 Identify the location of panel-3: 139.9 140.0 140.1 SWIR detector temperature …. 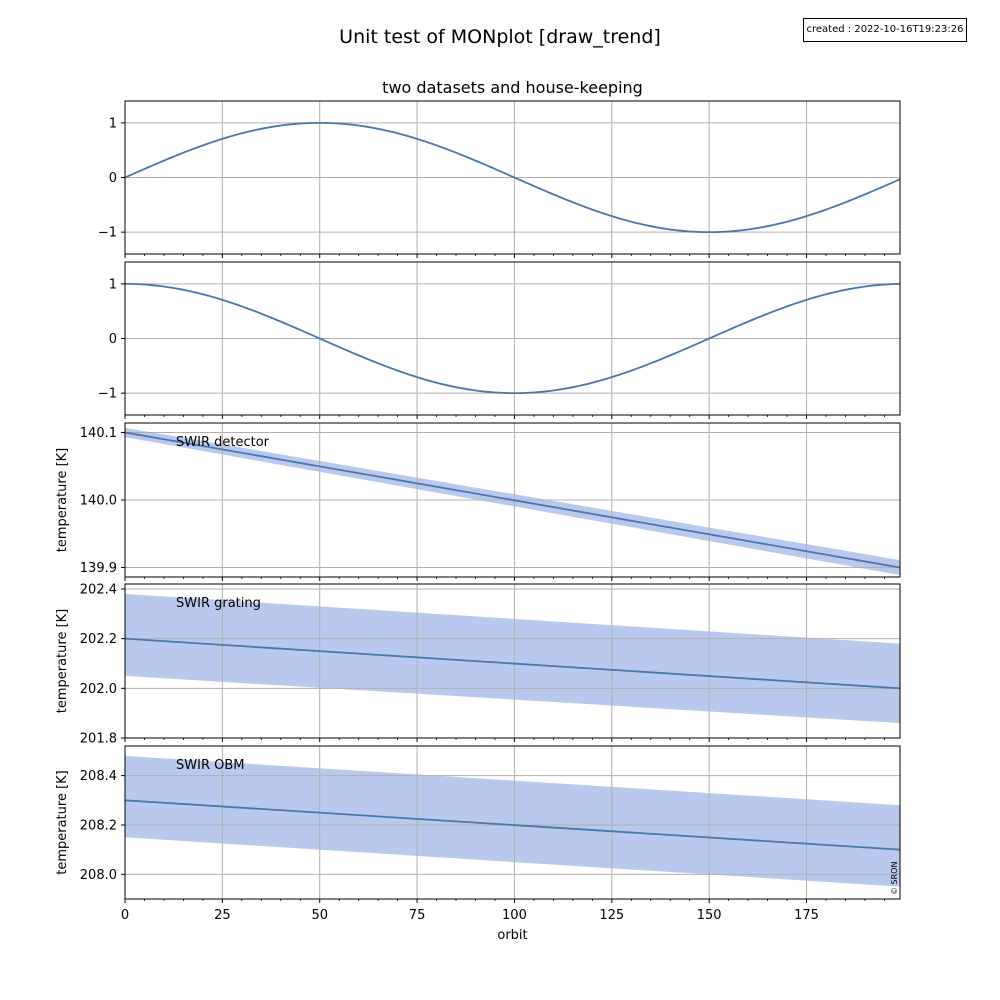
(478, 501).